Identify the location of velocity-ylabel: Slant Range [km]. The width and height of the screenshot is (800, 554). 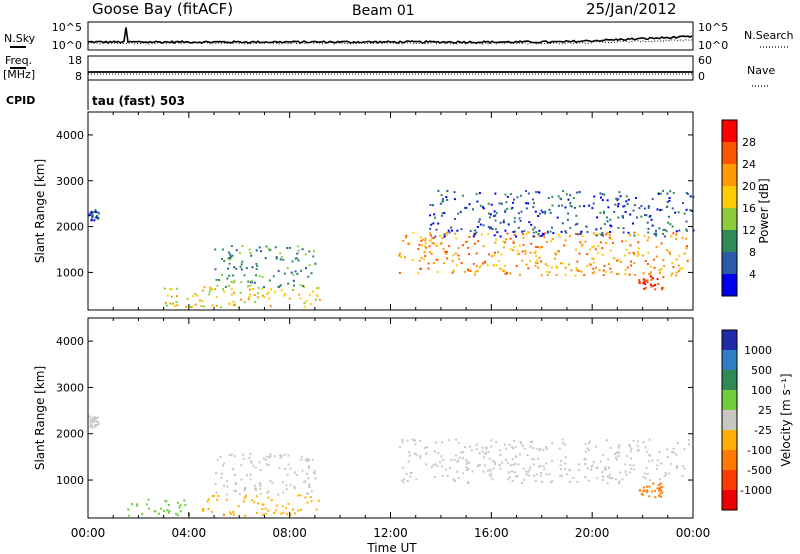
(40, 418).